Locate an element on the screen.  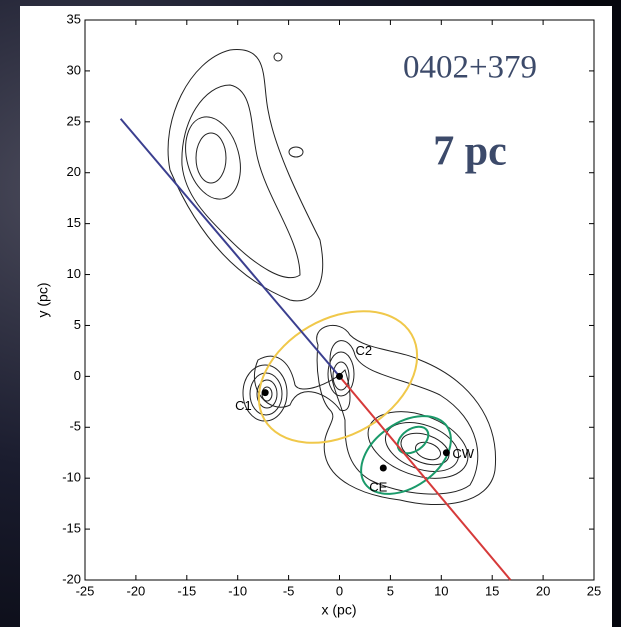
y-tick-label: -10 is located at coordinates (71, 477).